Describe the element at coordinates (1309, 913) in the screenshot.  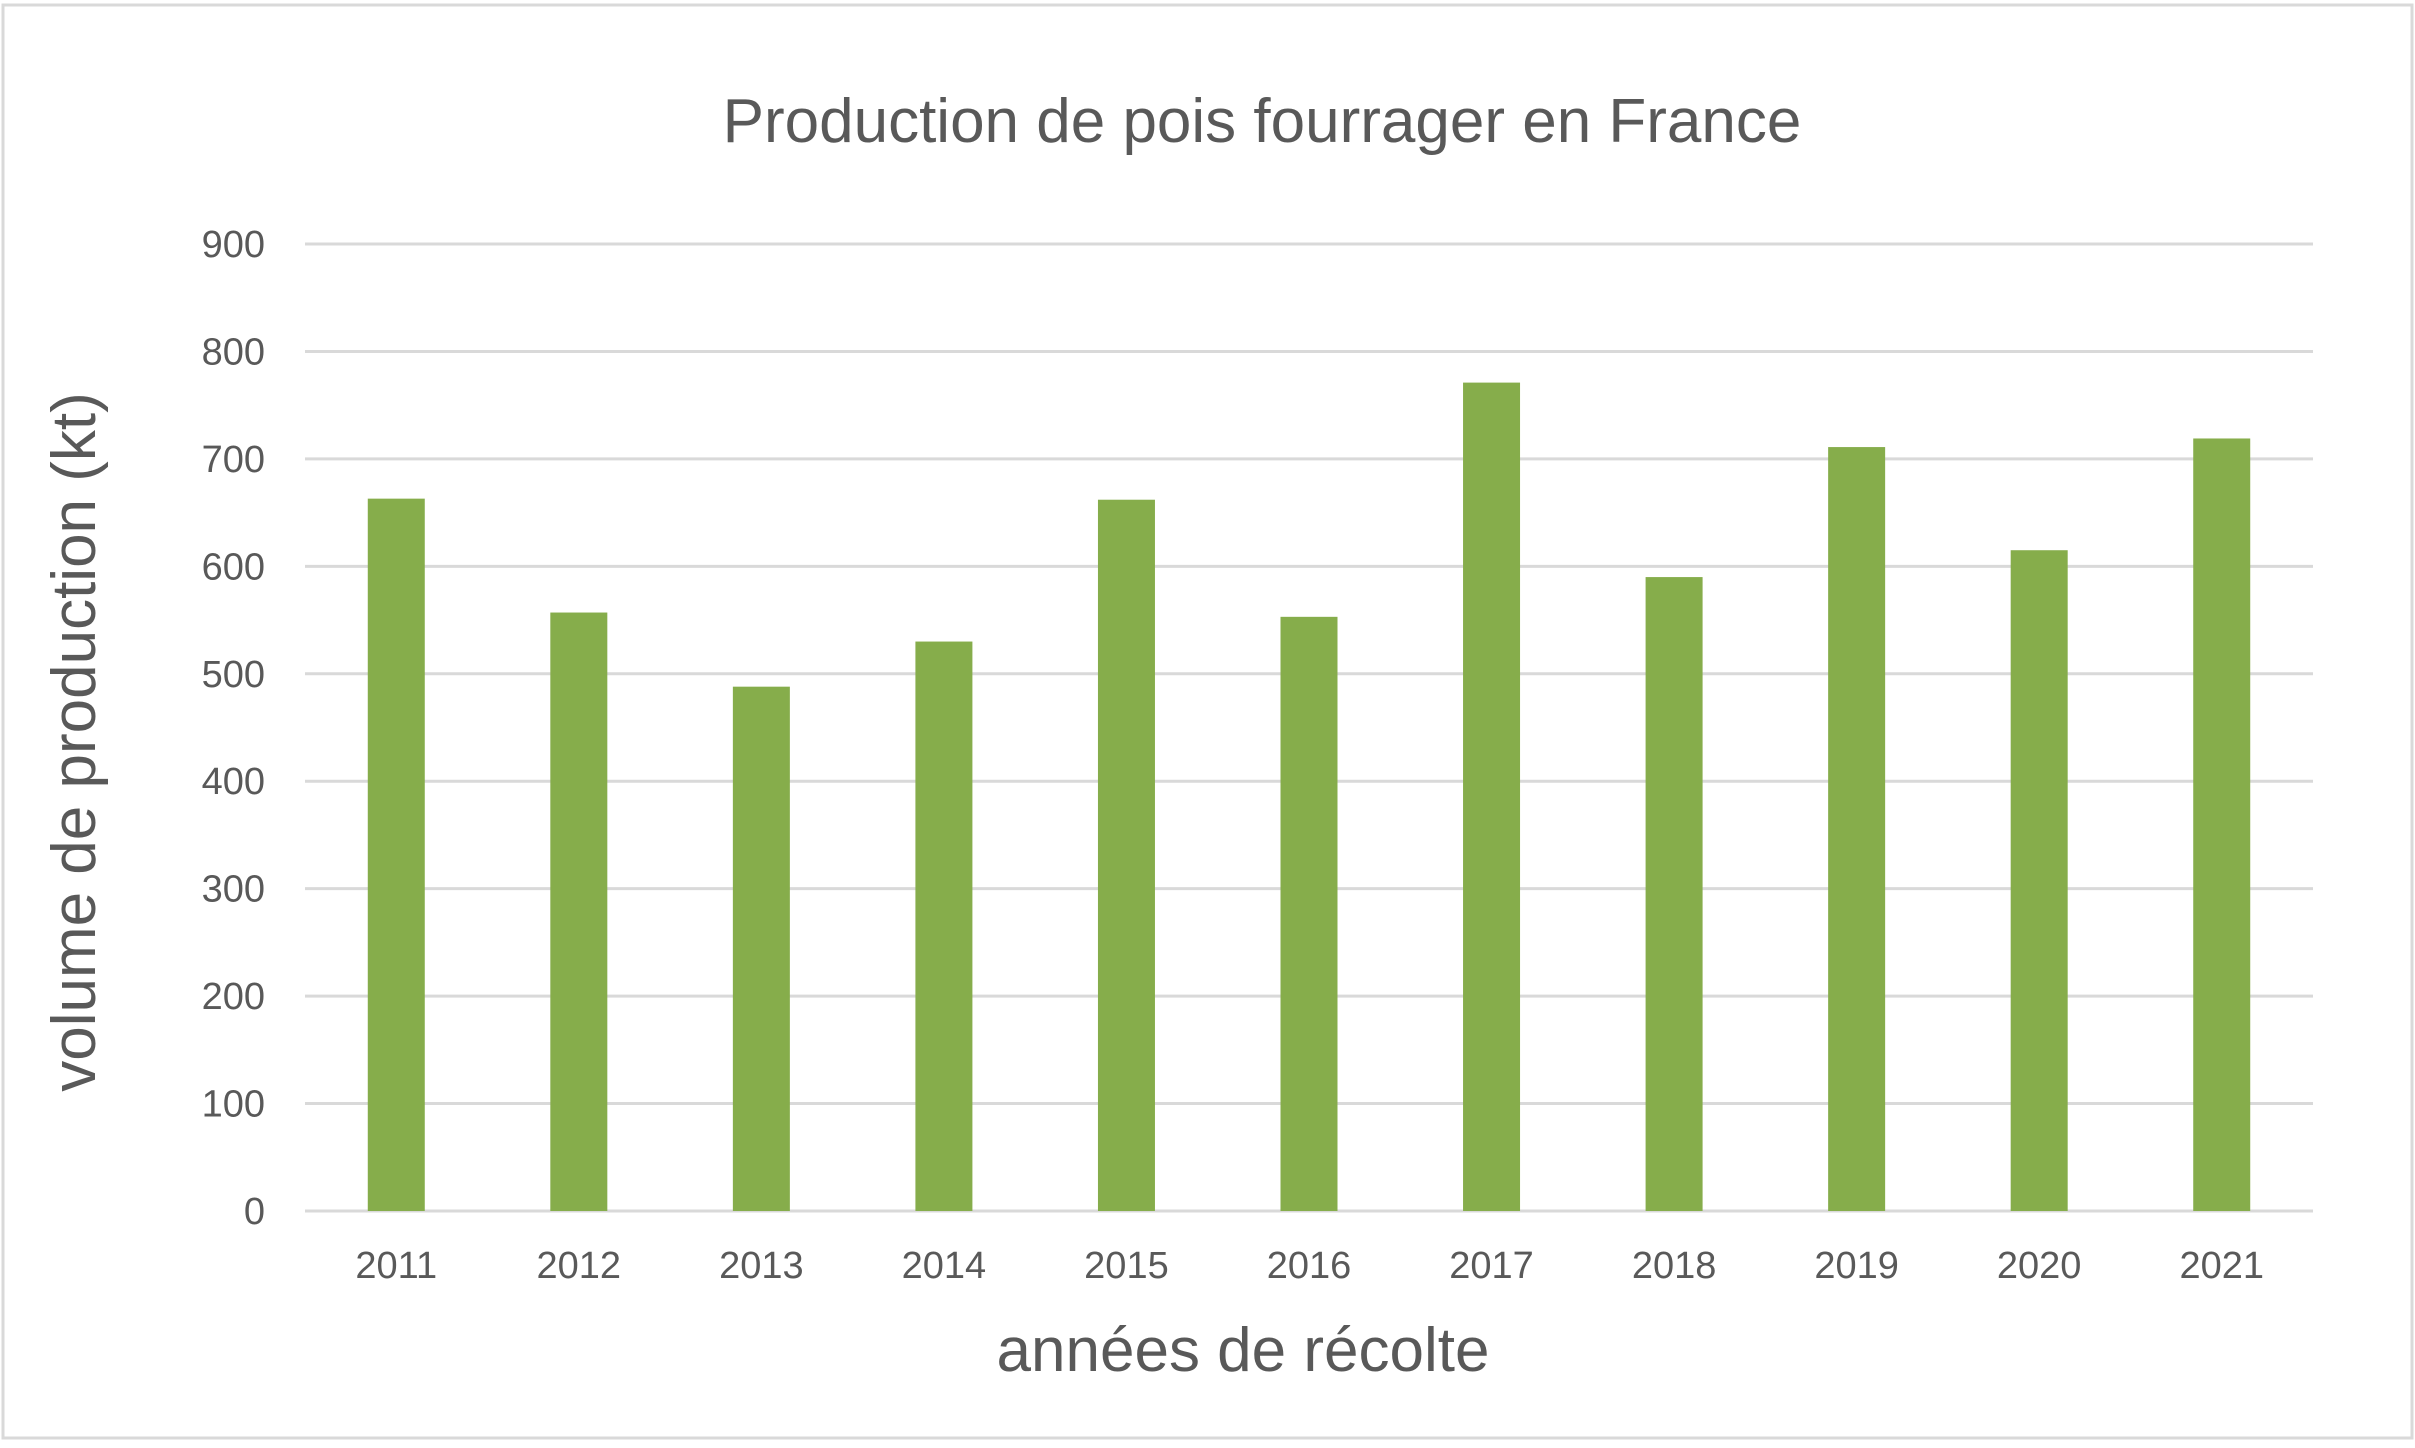
I see `bar-2016` at that location.